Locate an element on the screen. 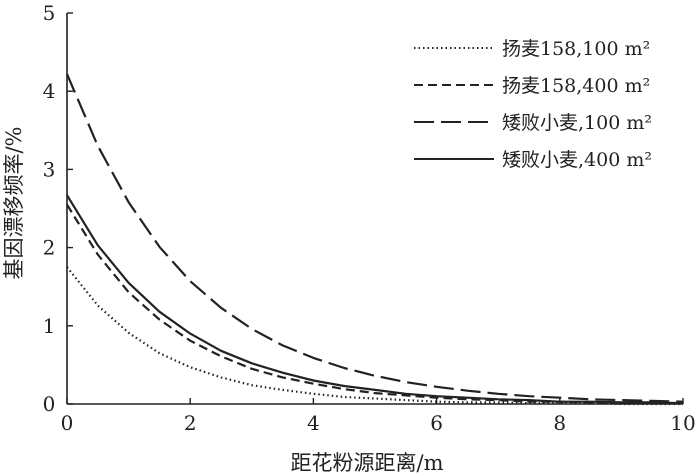  x-axis-label: 距花粉源距离/m is located at coordinates (367, 463).